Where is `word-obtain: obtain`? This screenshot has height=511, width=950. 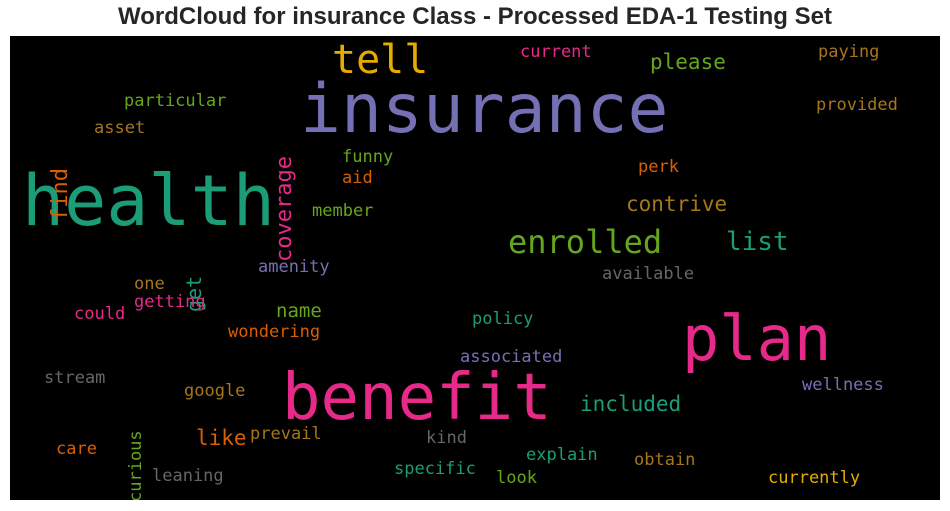
word-obtain: obtain is located at coordinates (665, 460).